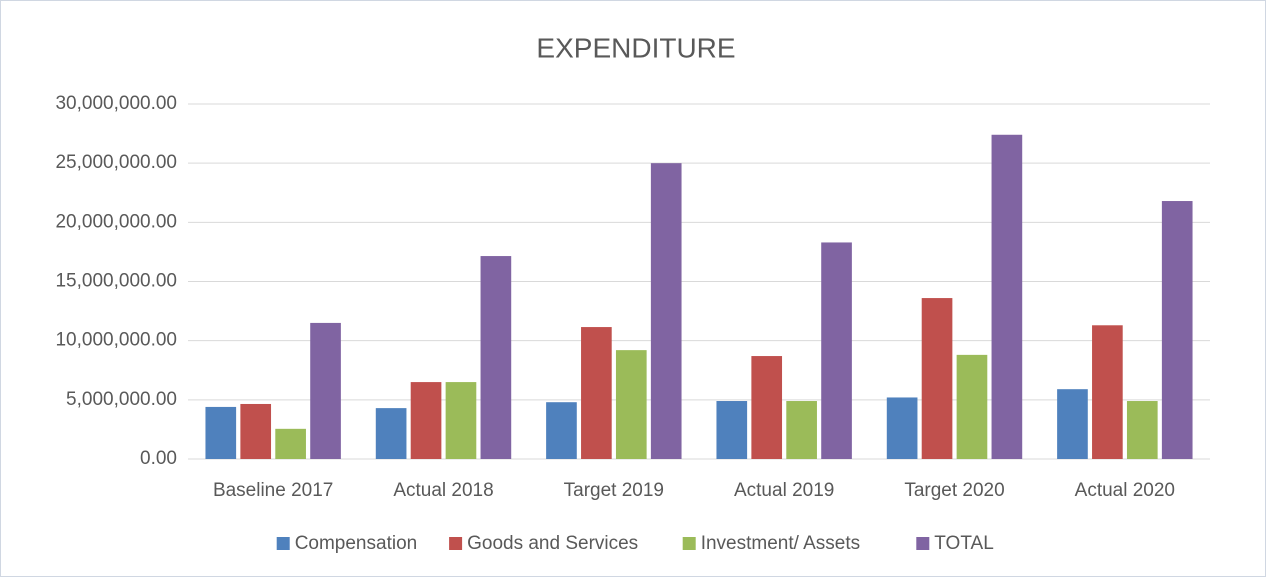 The width and height of the screenshot is (1266, 577). What do you see at coordinates (1125, 490) in the screenshot?
I see `x-tick-label: Actual 2020` at bounding box center [1125, 490].